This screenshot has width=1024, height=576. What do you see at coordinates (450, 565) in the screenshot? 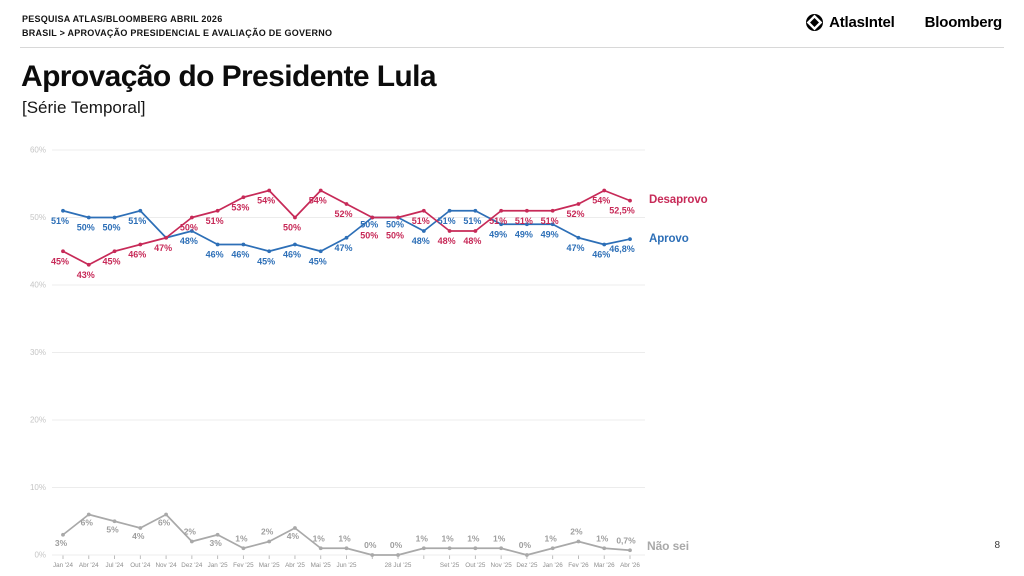
I see `svg-text: Set '25` at bounding box center [450, 565].